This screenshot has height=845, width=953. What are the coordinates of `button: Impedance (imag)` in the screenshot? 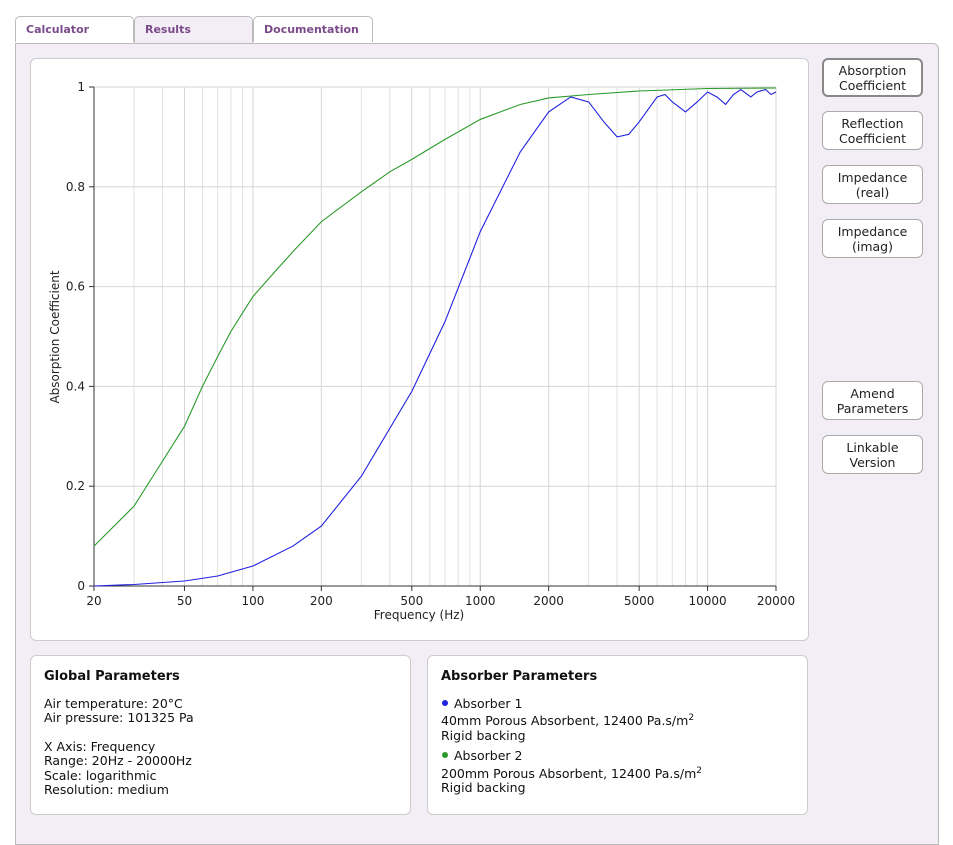 It's located at (872, 238).